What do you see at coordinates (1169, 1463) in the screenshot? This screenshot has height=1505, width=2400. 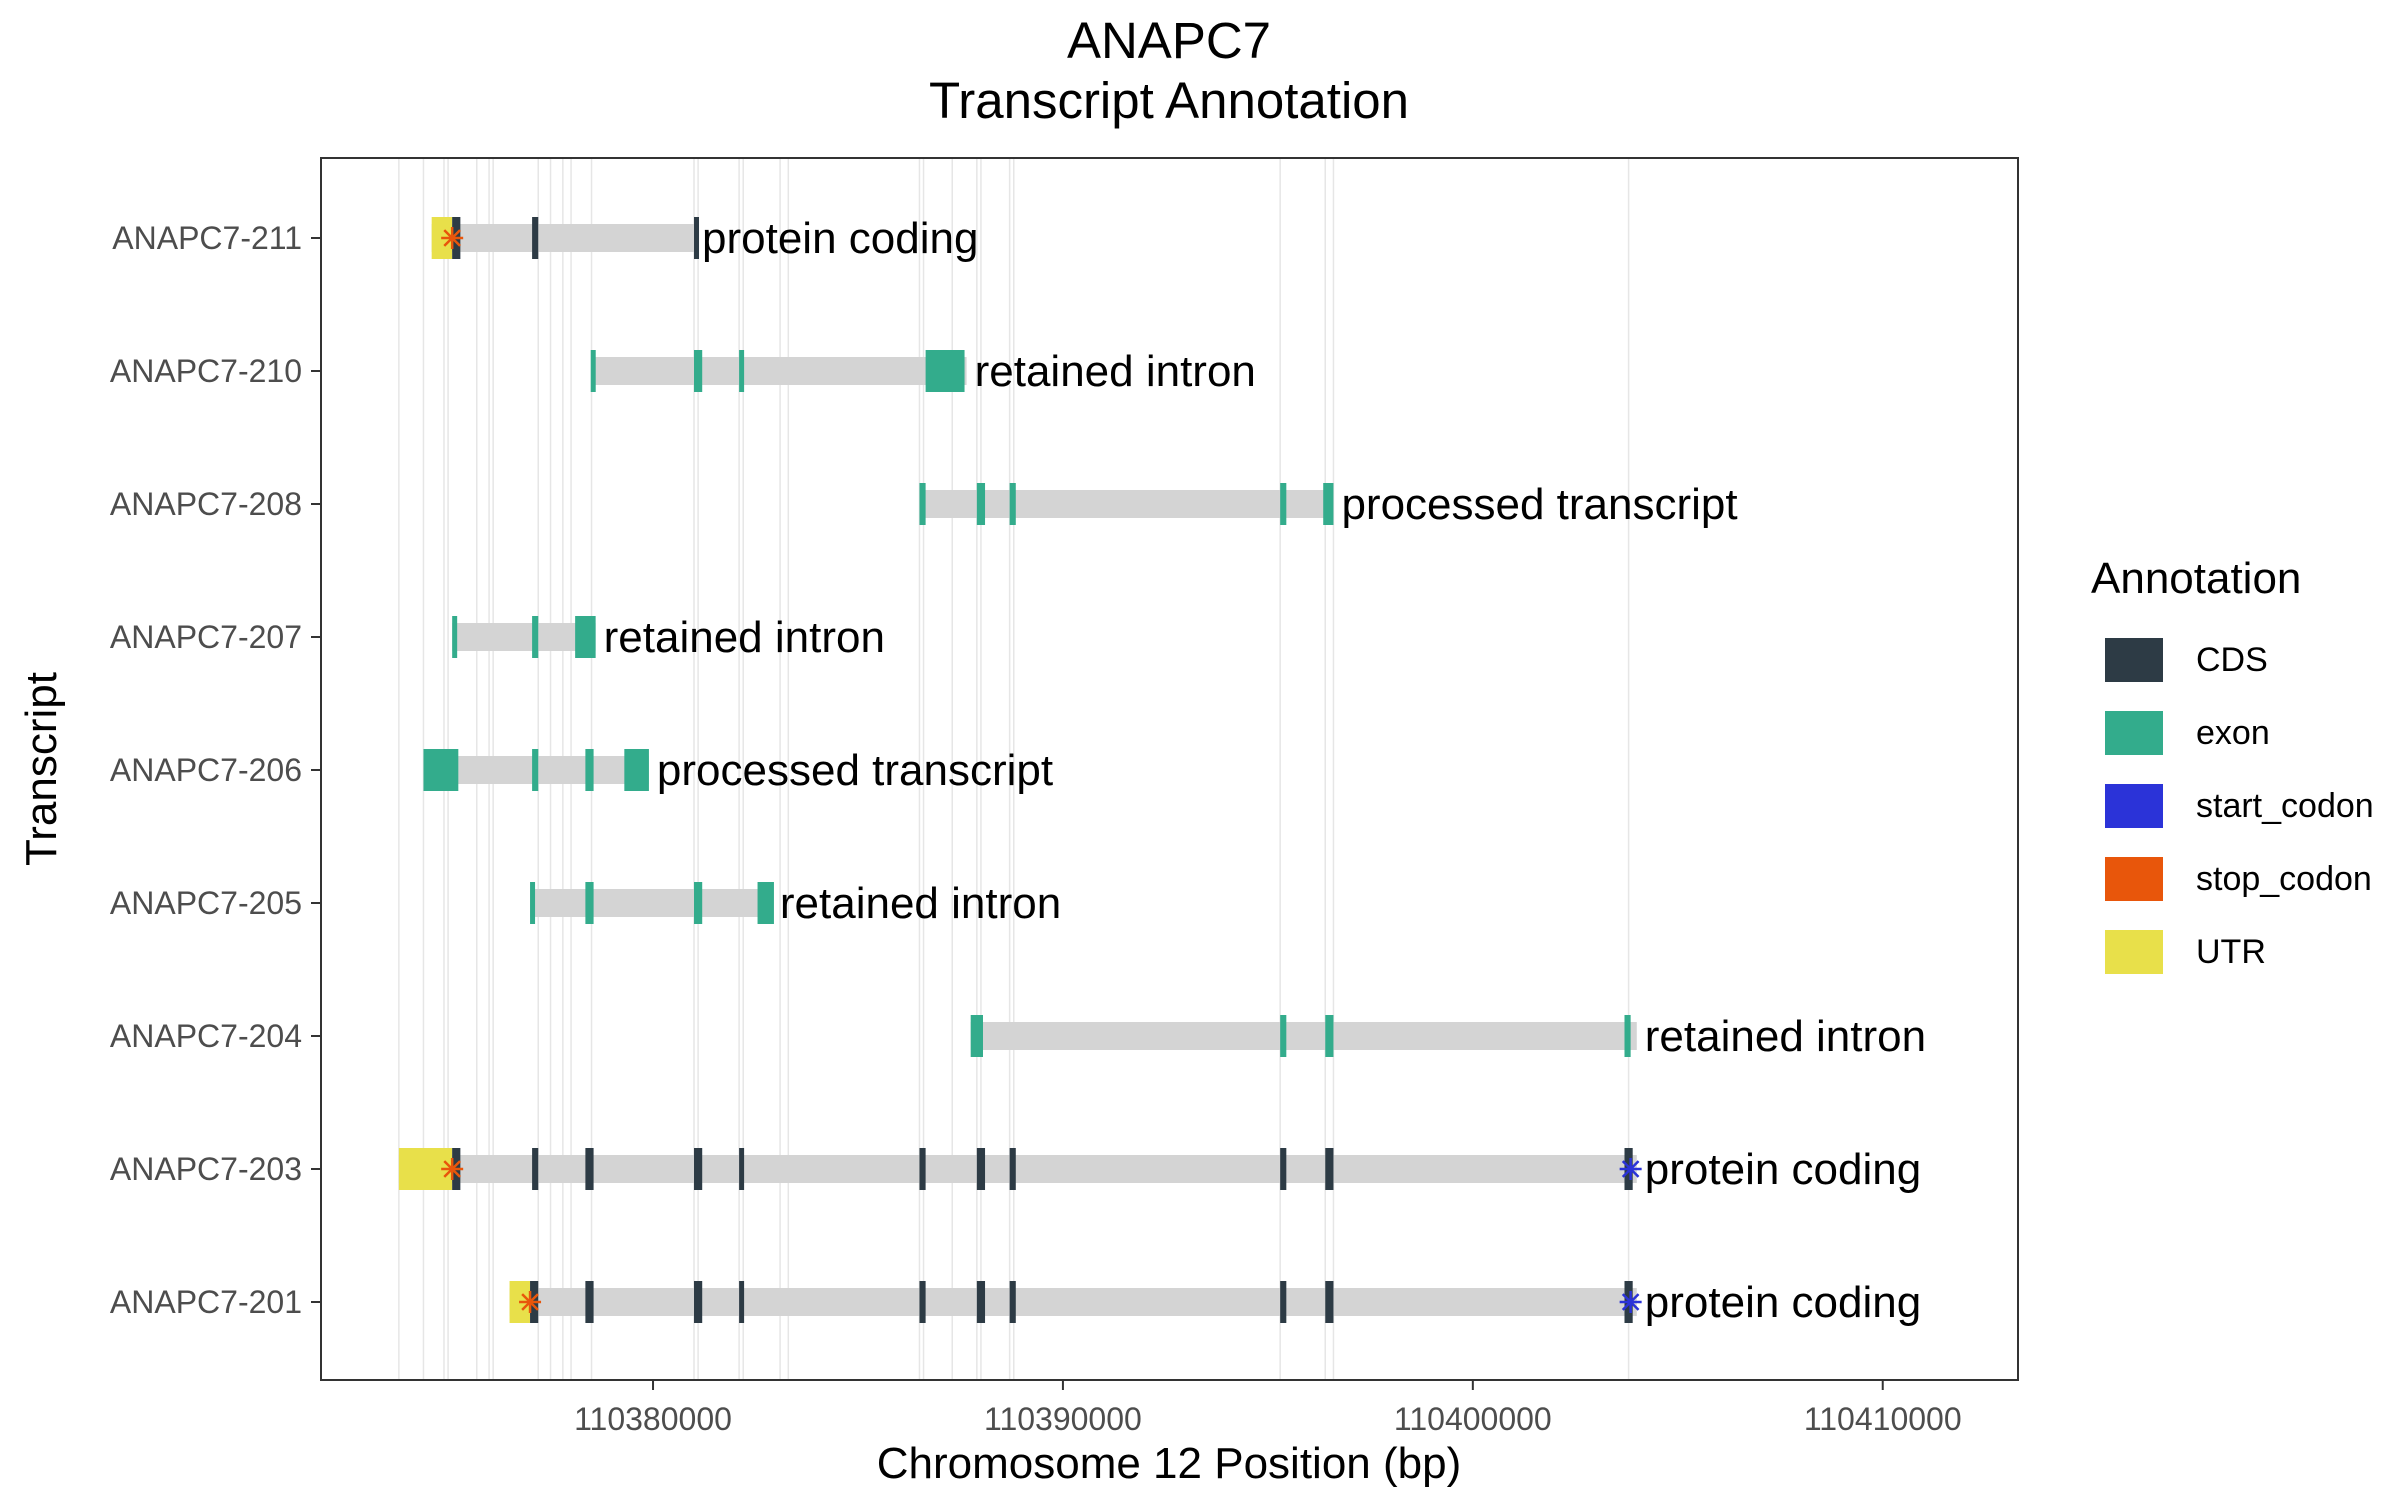 I see `x-axis-title: Chromosome 12 Position (bp)` at bounding box center [1169, 1463].